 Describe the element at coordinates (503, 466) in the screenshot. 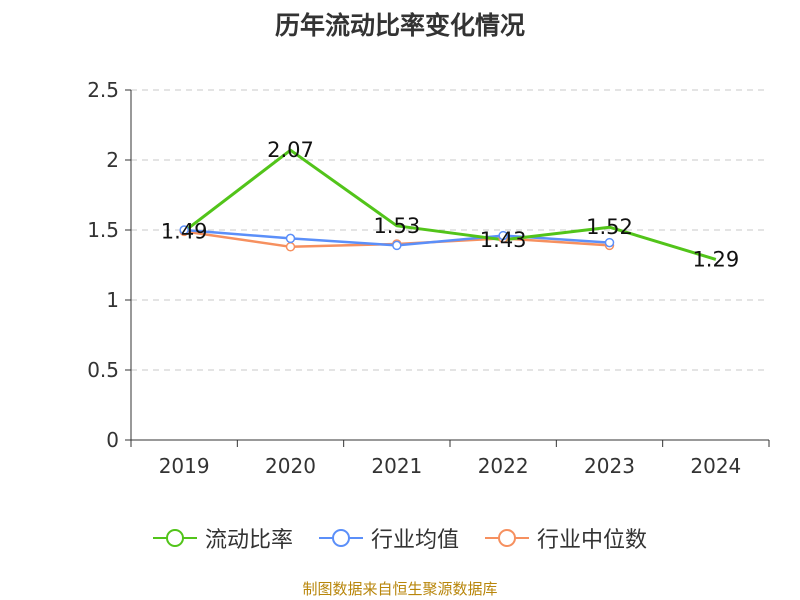

I see `x-tick-label: 2022` at that location.